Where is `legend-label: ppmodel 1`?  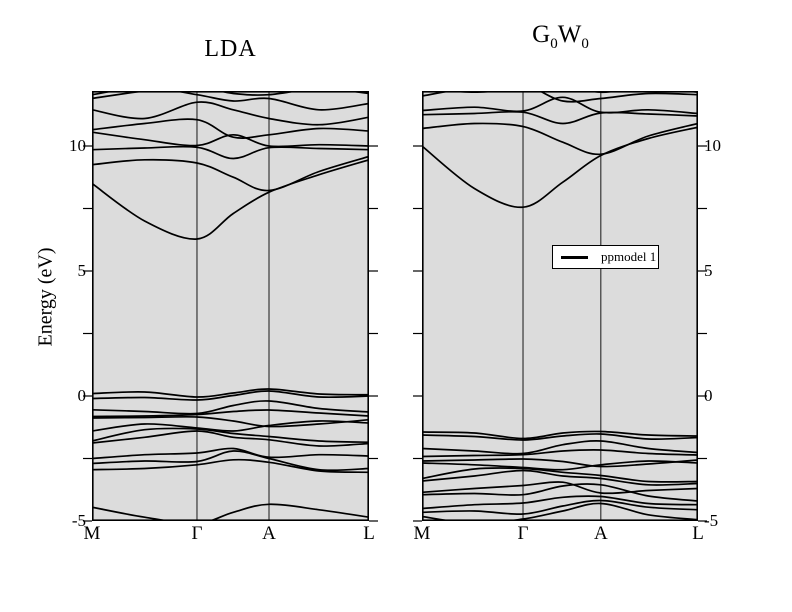
legend-label: ppmodel 1 is located at coordinates (629, 256).